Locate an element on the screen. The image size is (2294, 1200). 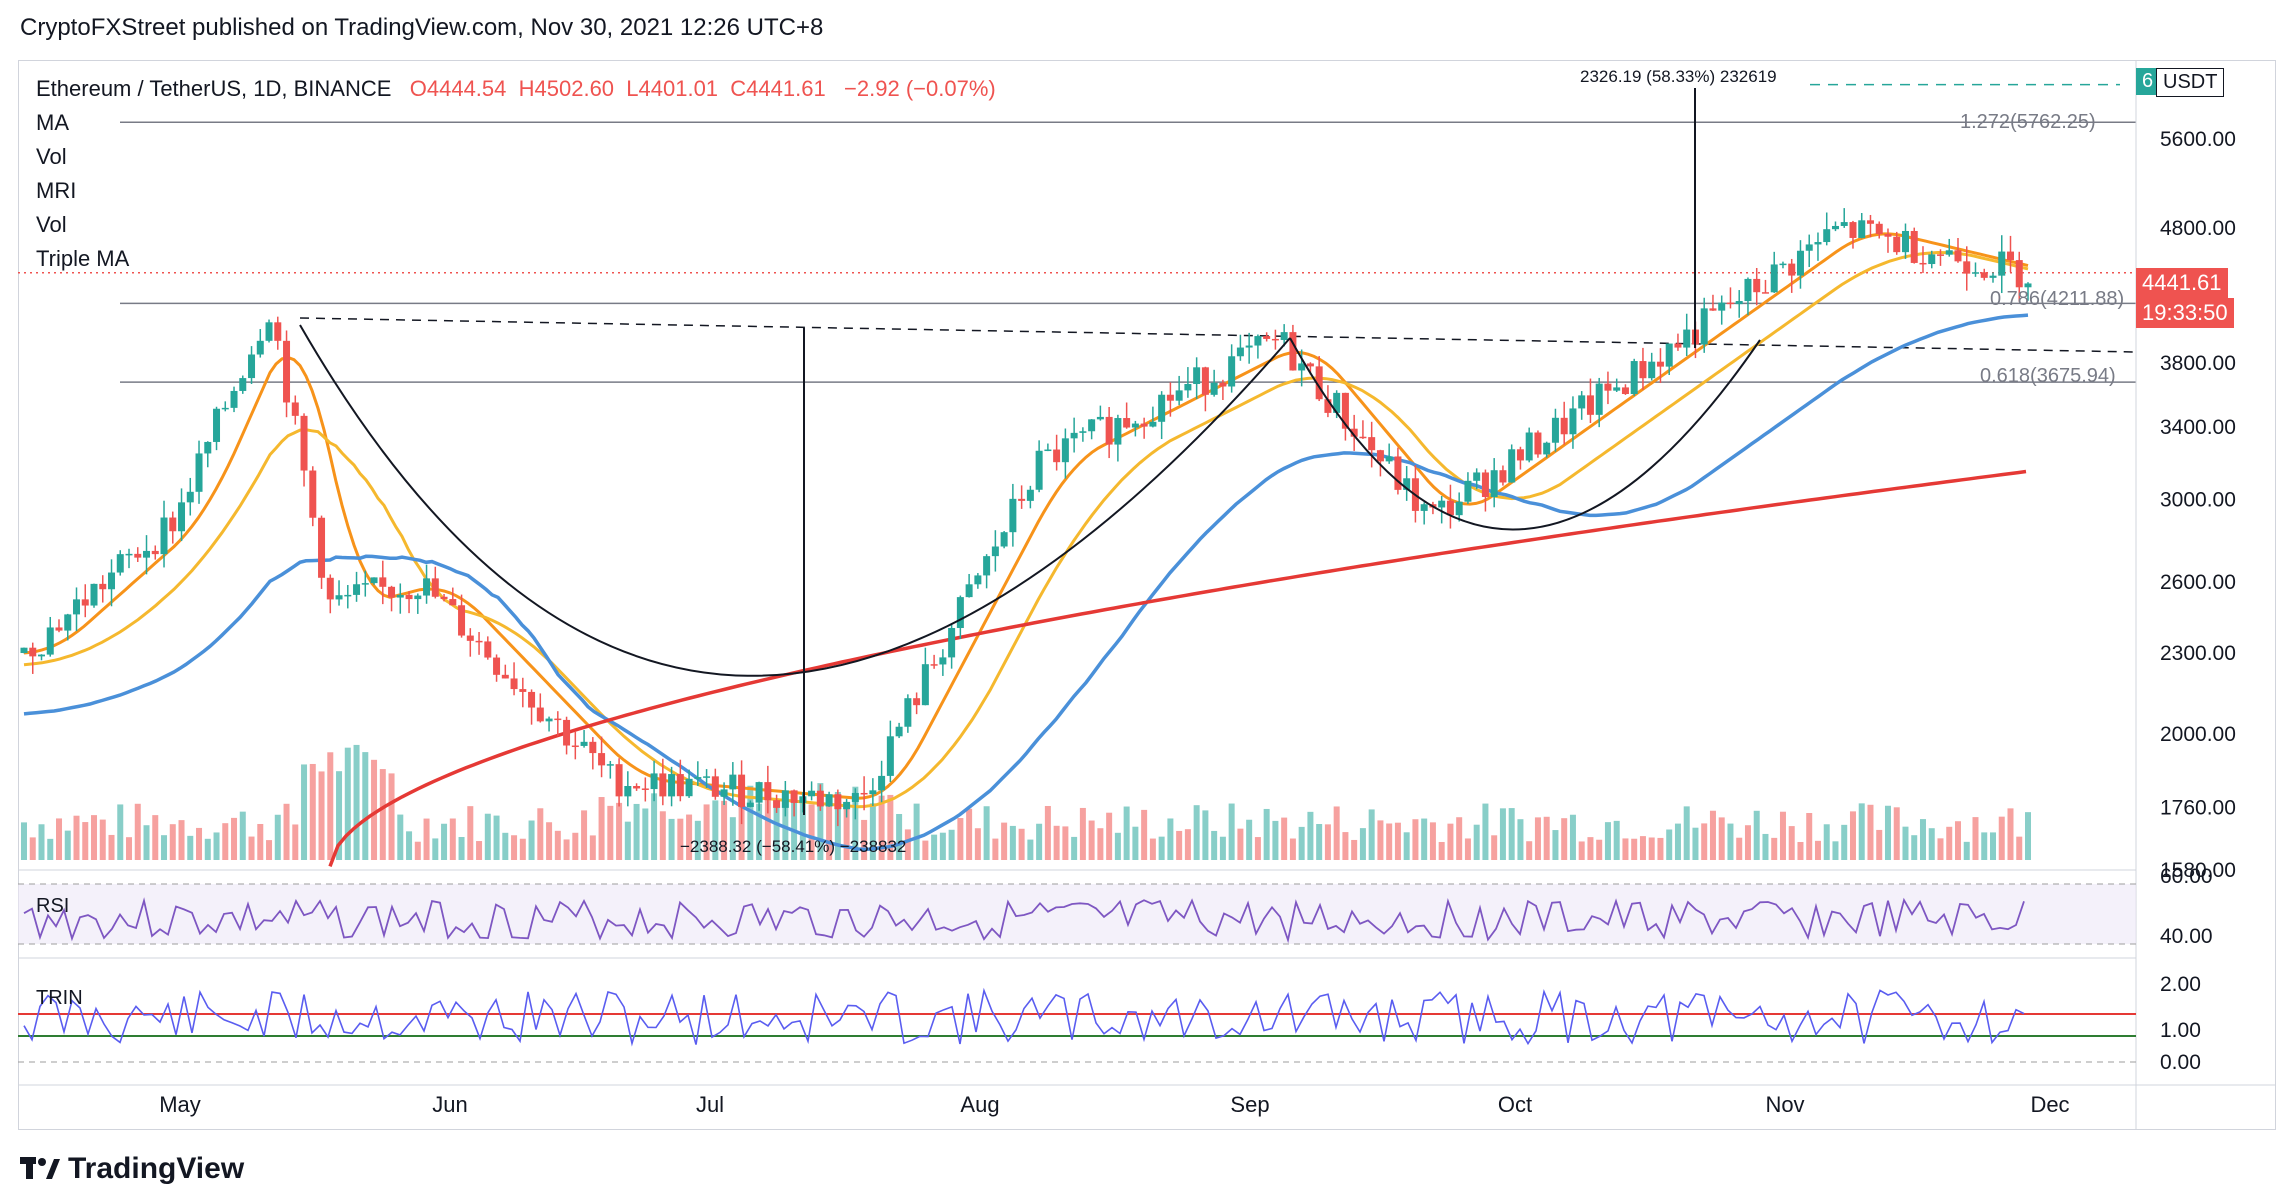
fib-label: 1.272(5762.25) is located at coordinates (2028, 122).